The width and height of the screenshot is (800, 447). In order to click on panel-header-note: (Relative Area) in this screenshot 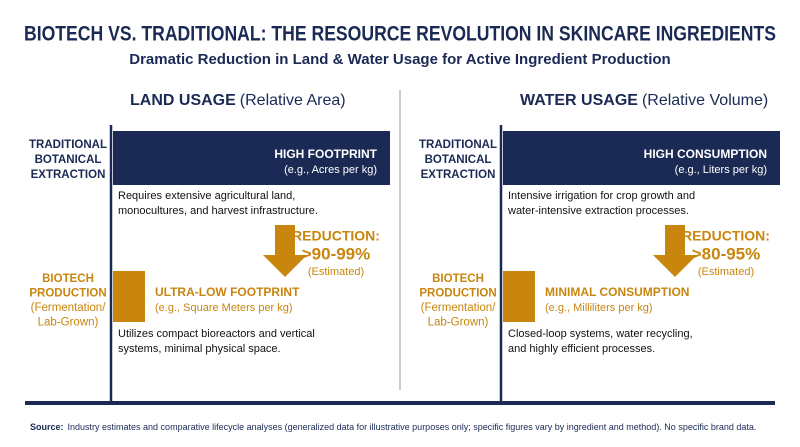, I will do `click(293, 100)`.